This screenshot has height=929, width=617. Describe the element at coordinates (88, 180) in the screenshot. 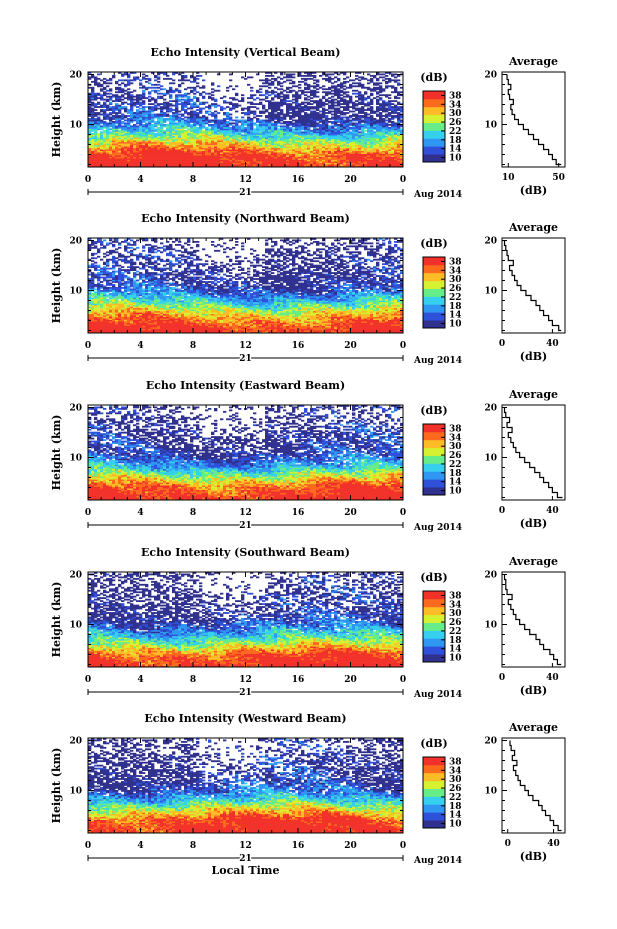

I see `x-tick-label: 0` at that location.